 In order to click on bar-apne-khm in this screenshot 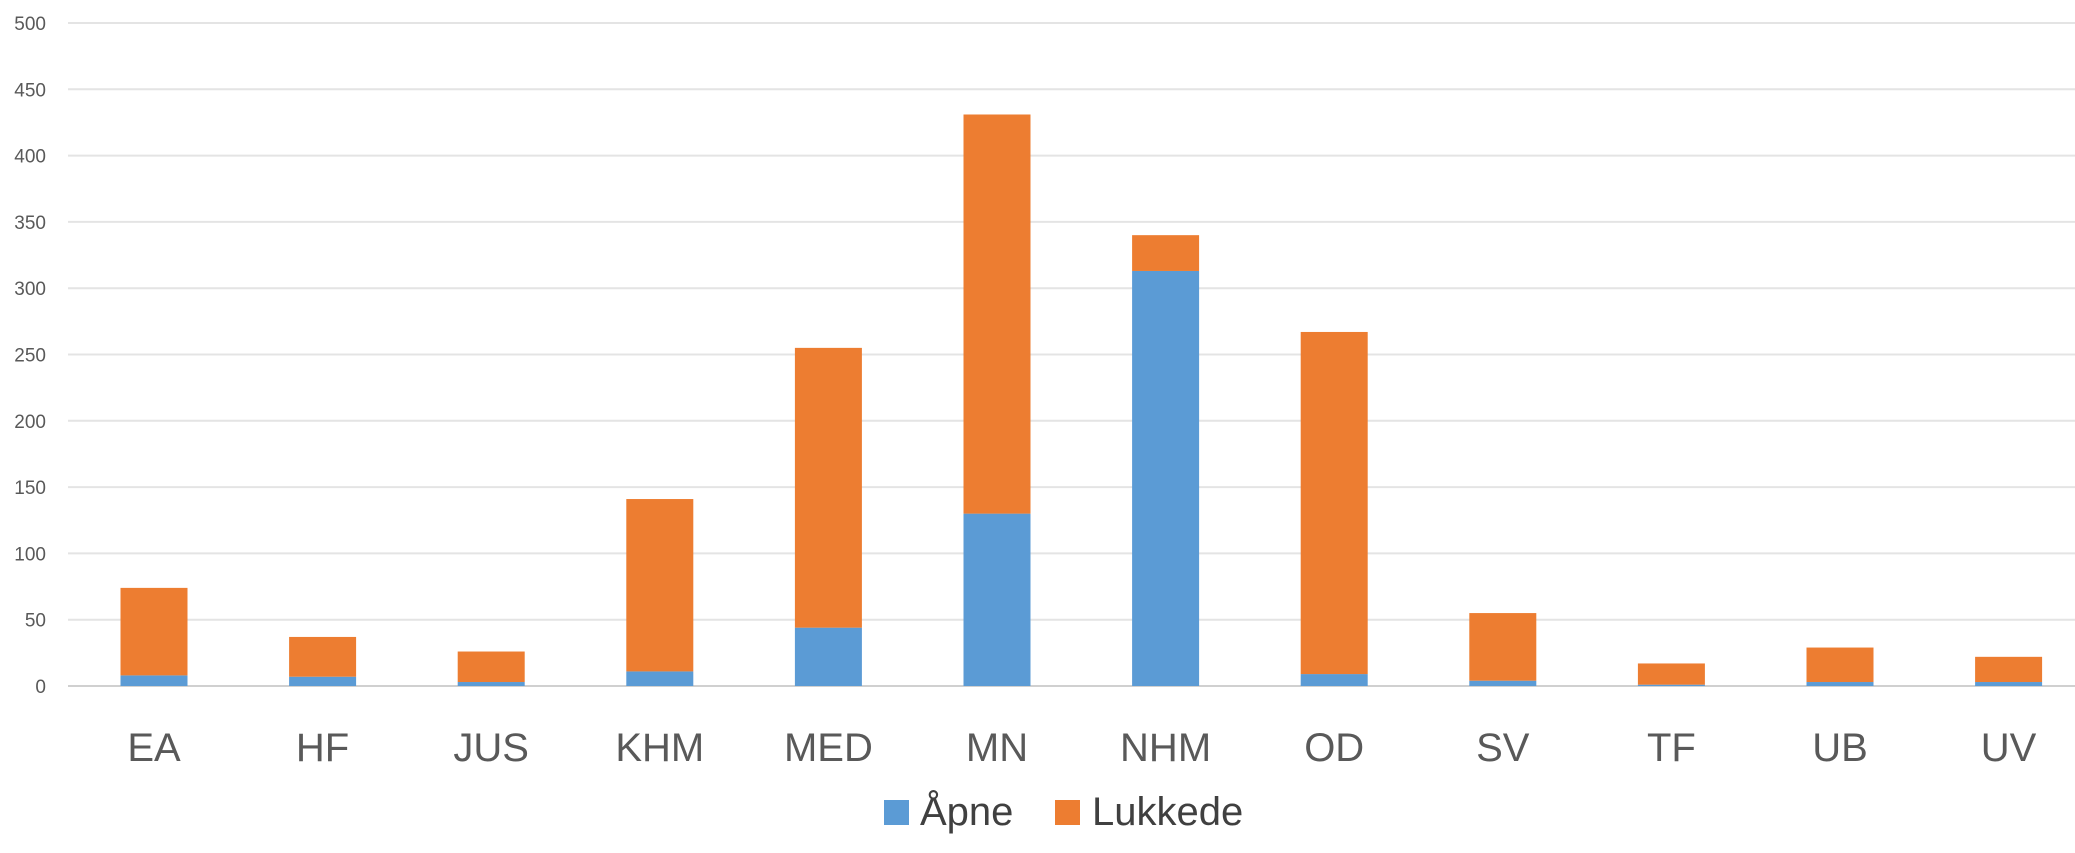, I will do `click(660, 678)`.